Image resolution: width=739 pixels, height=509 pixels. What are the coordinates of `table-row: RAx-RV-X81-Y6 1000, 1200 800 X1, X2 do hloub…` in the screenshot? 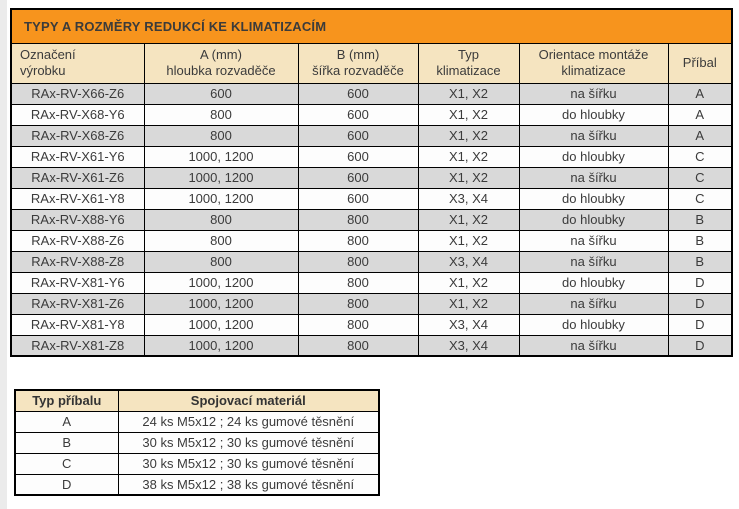 It's located at (371, 282).